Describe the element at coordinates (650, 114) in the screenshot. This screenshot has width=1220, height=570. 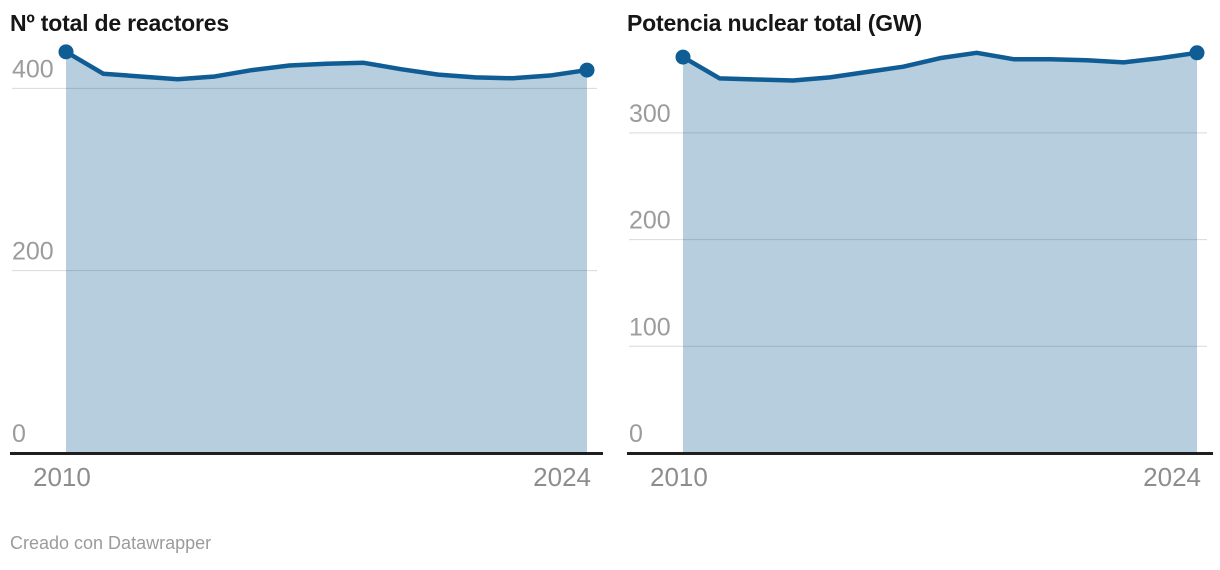
I see `y-tick-label-300: 300` at that location.